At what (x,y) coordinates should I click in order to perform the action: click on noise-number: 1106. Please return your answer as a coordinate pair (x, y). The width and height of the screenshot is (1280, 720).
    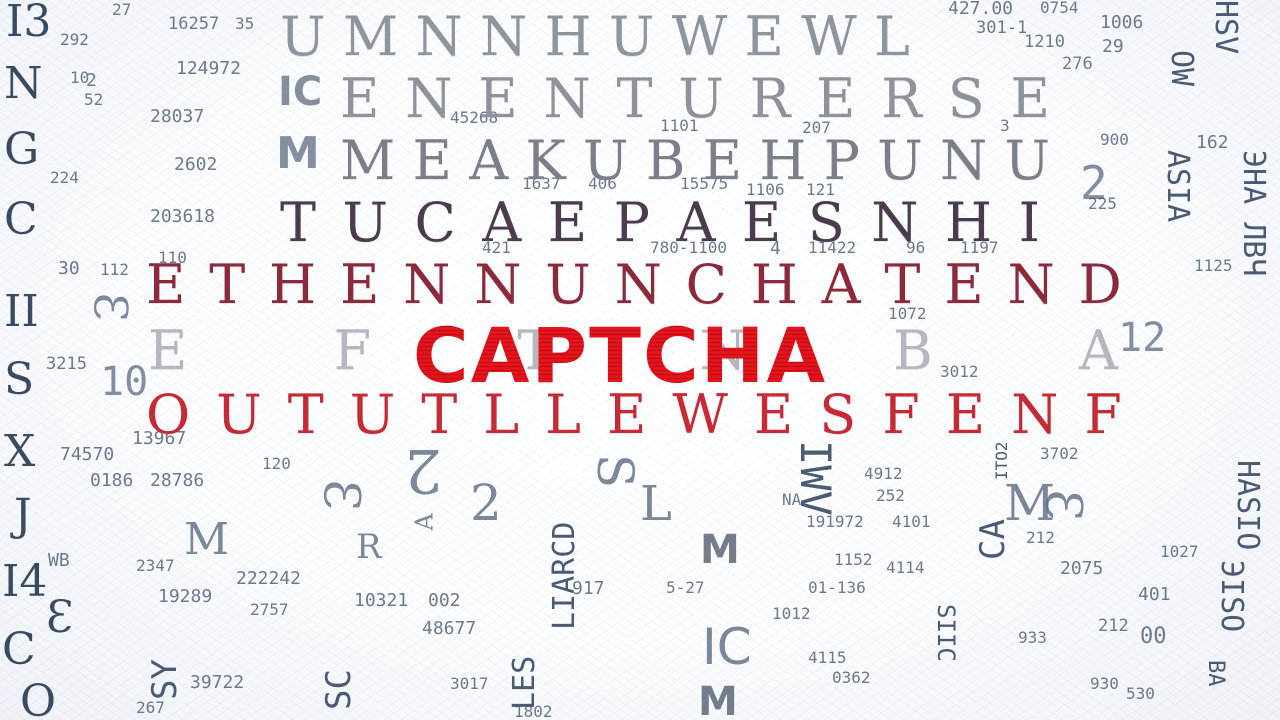
    Looking at the image, I should click on (765, 189).